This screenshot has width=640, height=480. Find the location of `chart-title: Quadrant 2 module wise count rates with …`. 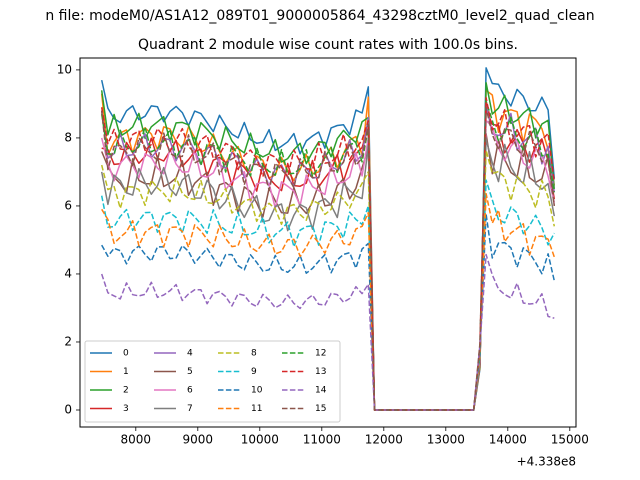

chart-title: Quadrant 2 module wise count rates with … is located at coordinates (328, 45).